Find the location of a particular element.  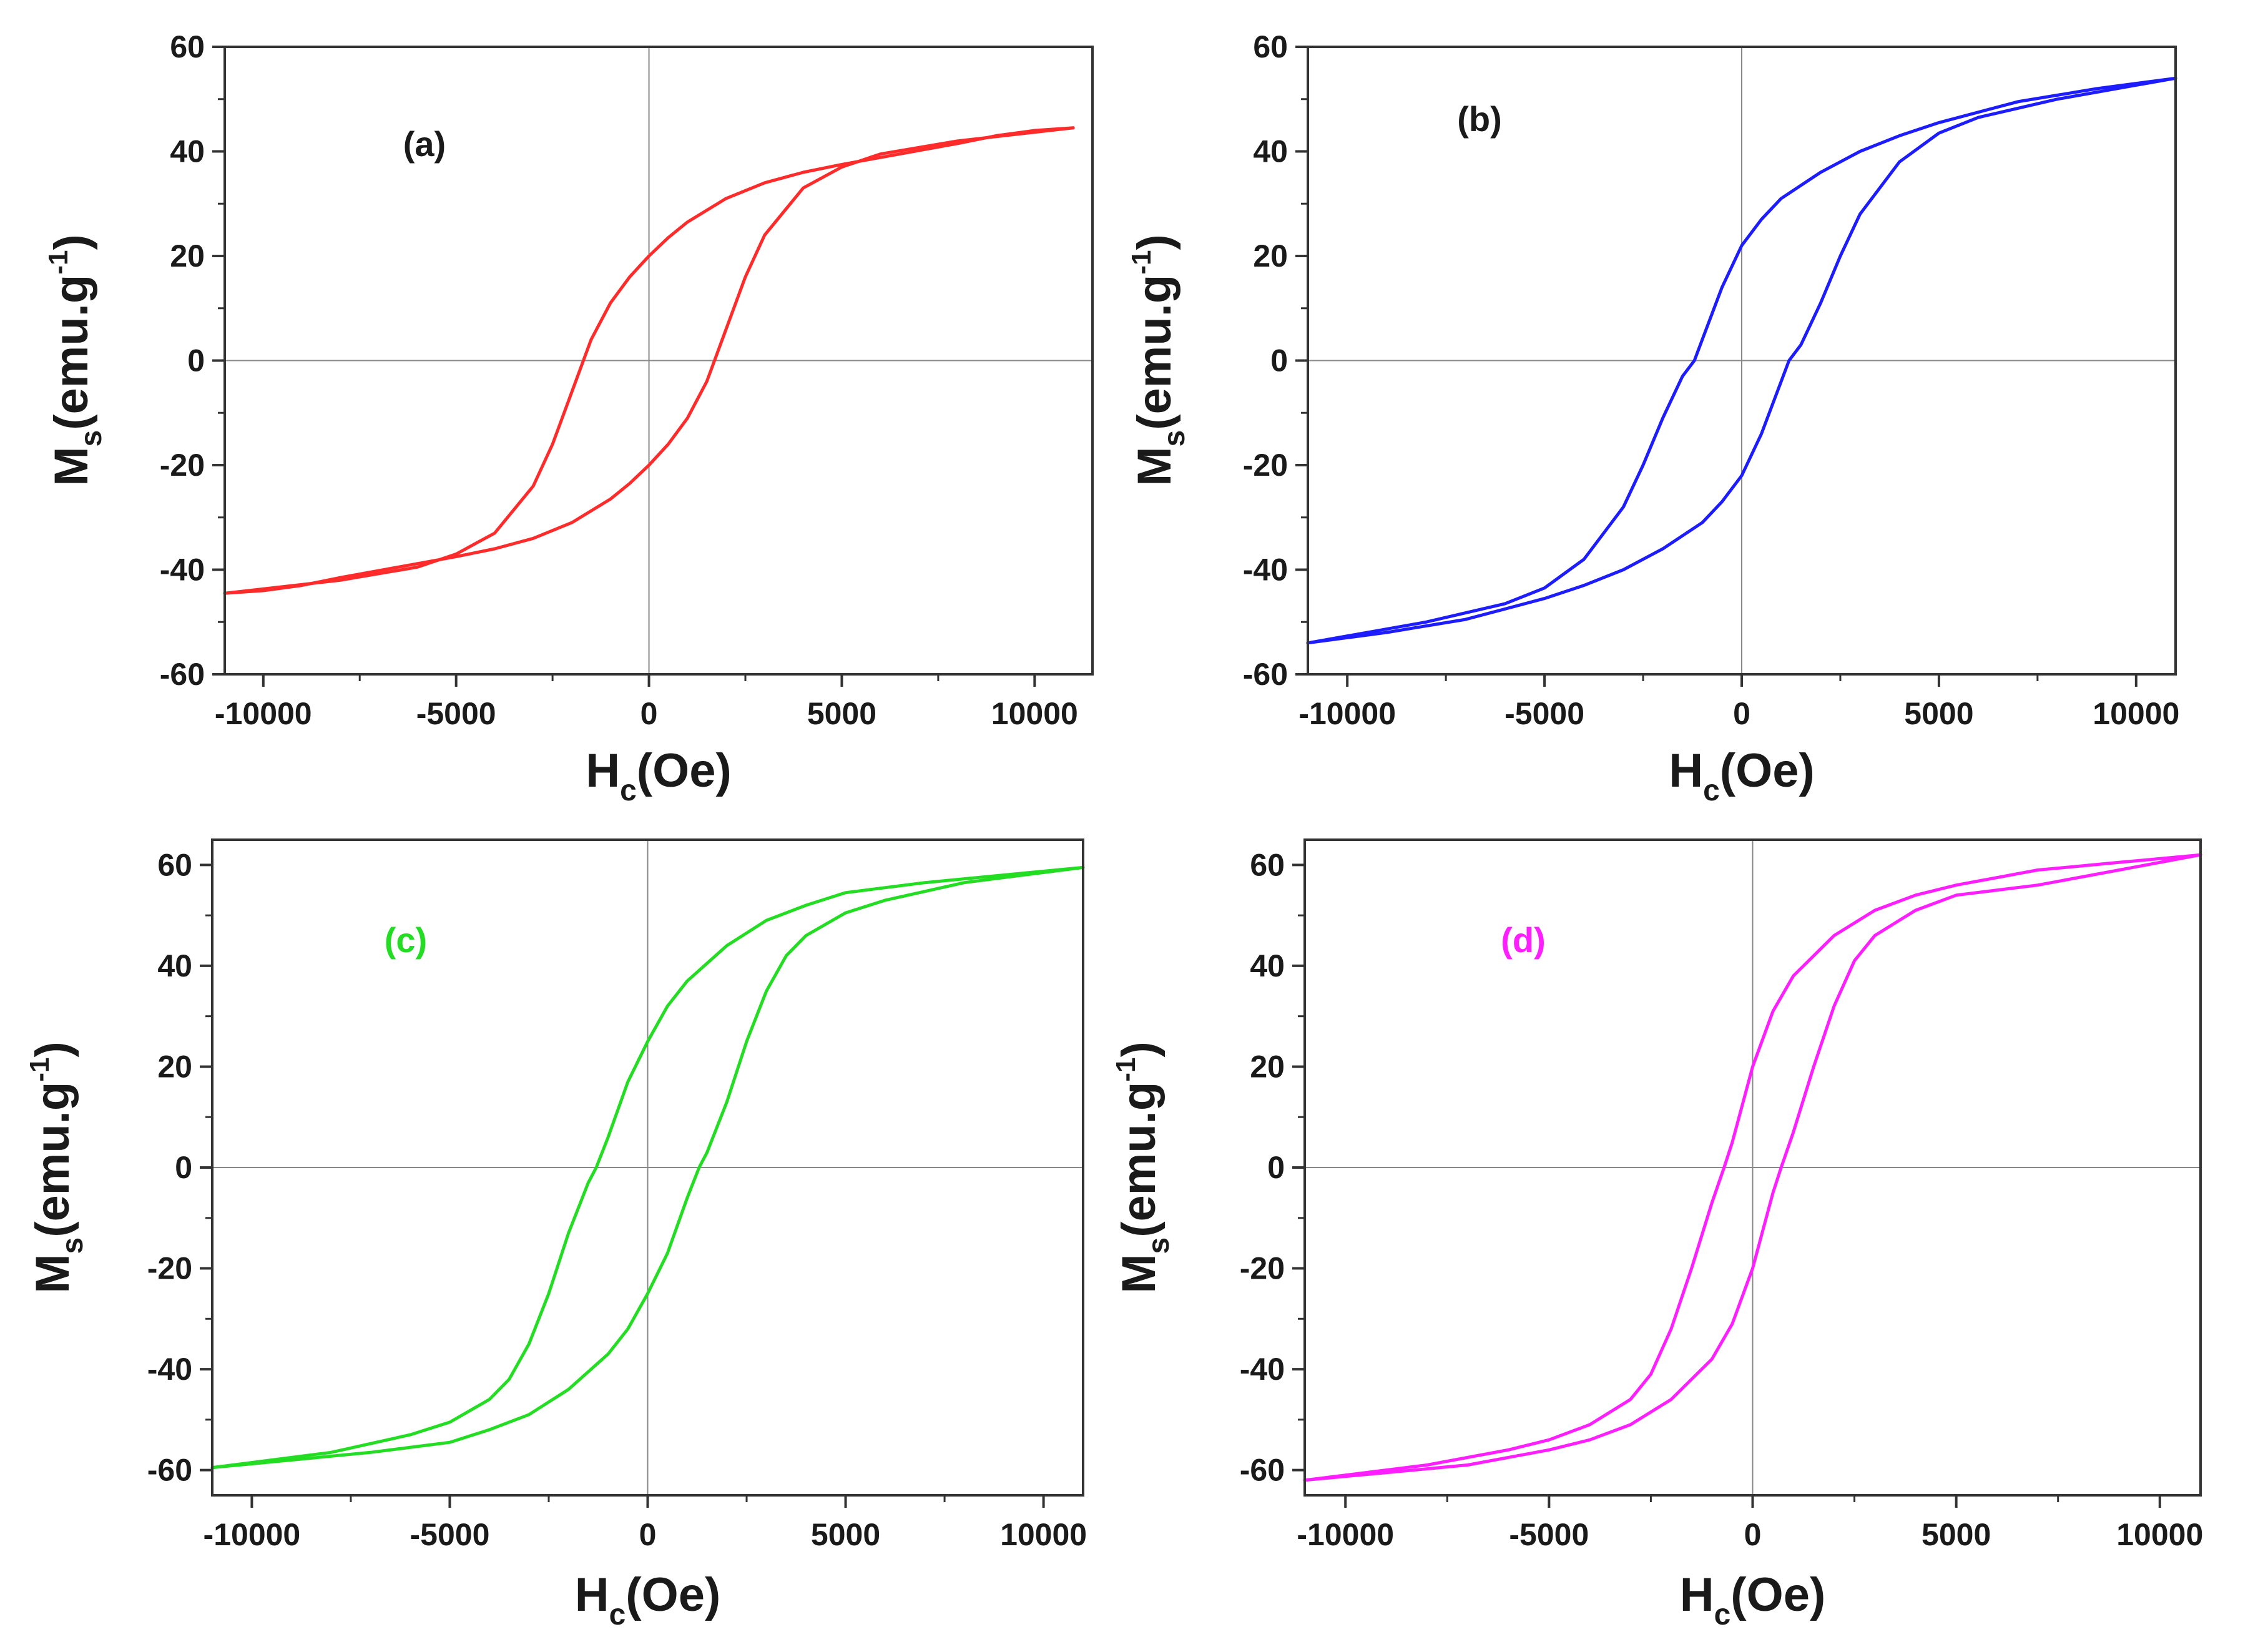

panel-label: (b) is located at coordinates (1479, 119).